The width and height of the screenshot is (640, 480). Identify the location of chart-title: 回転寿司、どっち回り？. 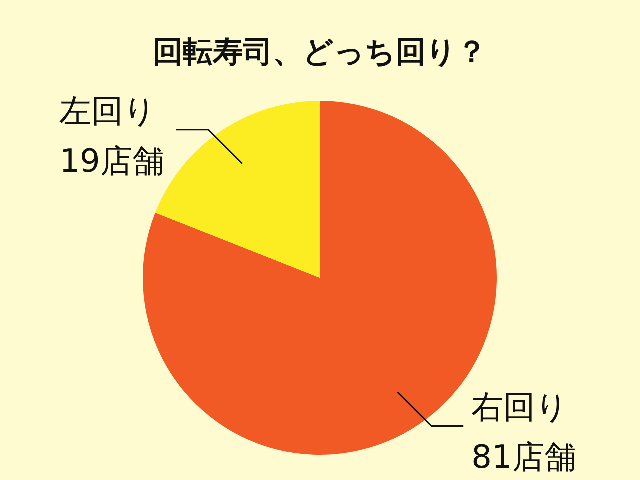
(320, 52).